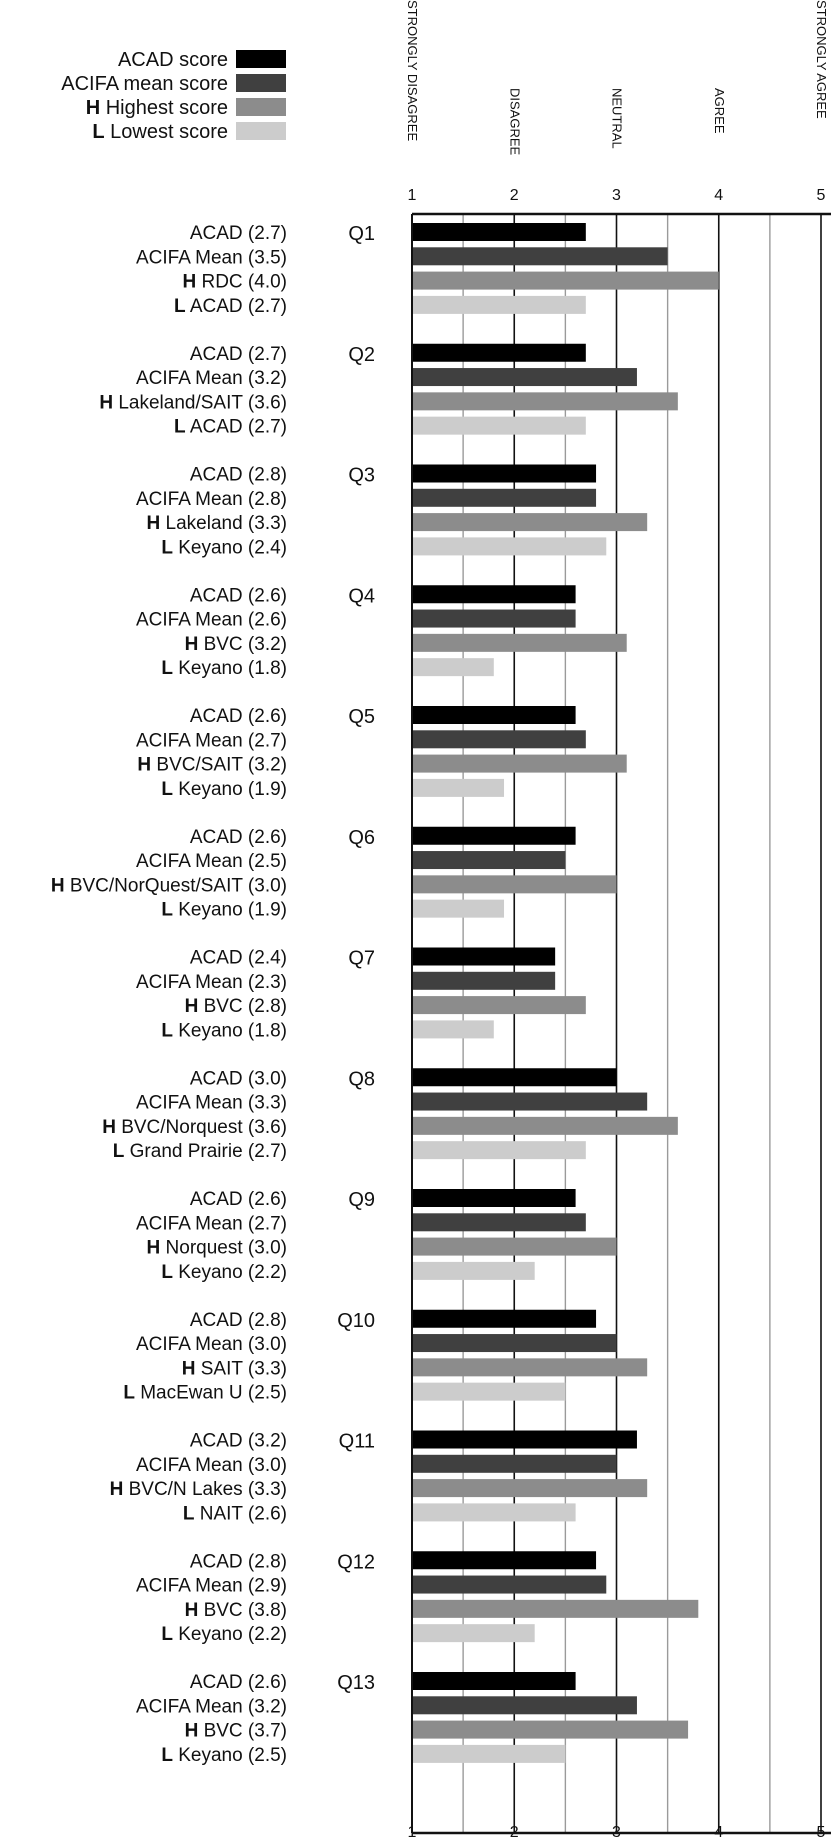 The image size is (833, 1841). Describe the element at coordinates (238, 1078) in the screenshot. I see `row-label-text: ACAD (3.0)` at that location.